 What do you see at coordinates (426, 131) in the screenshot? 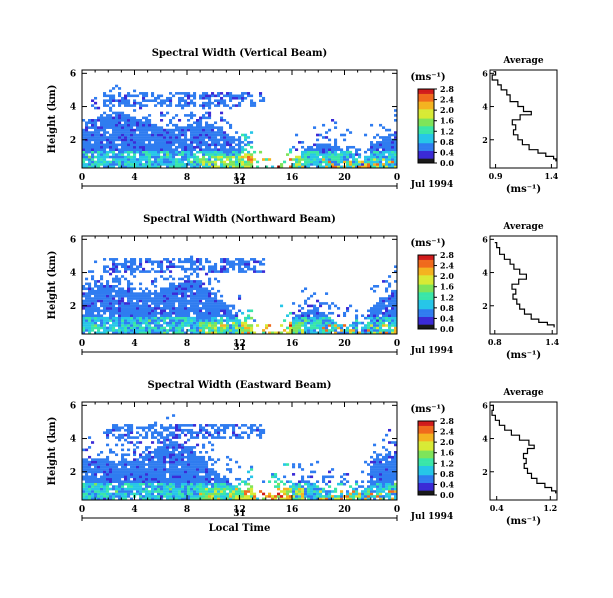
I see `colorbar-segment` at bounding box center [426, 131].